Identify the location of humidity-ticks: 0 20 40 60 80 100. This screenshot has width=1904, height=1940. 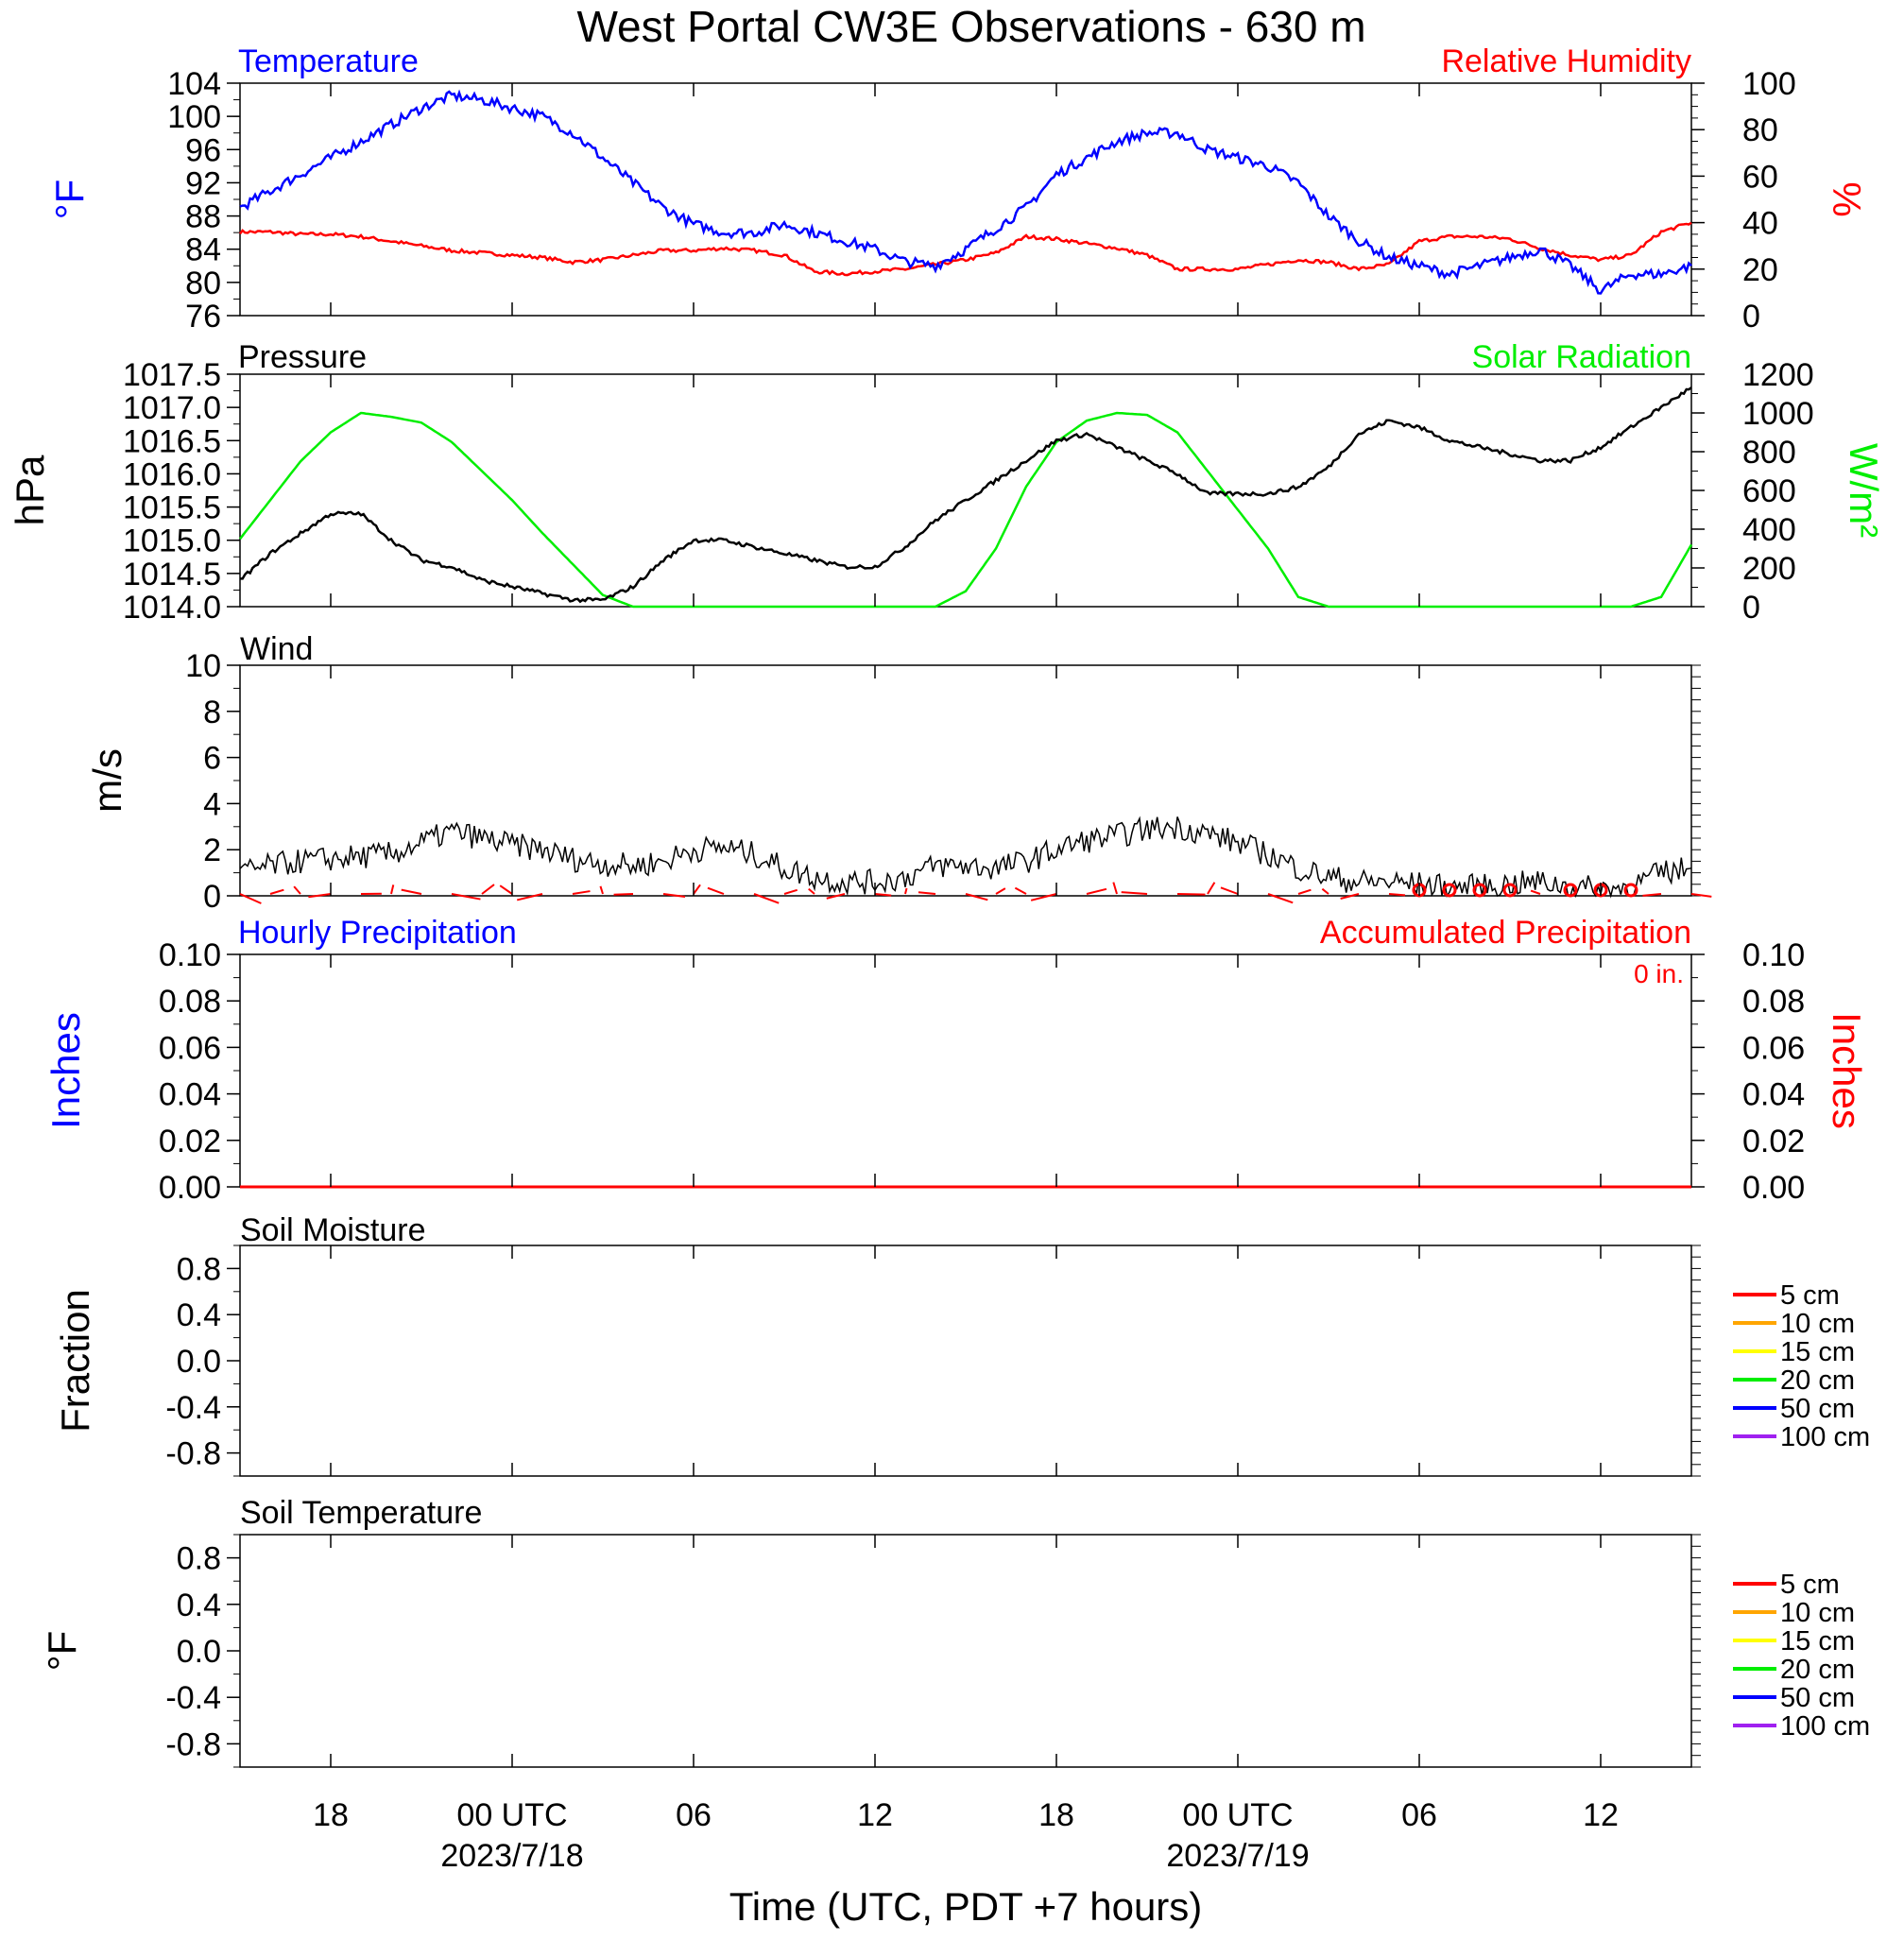
(1743, 200).